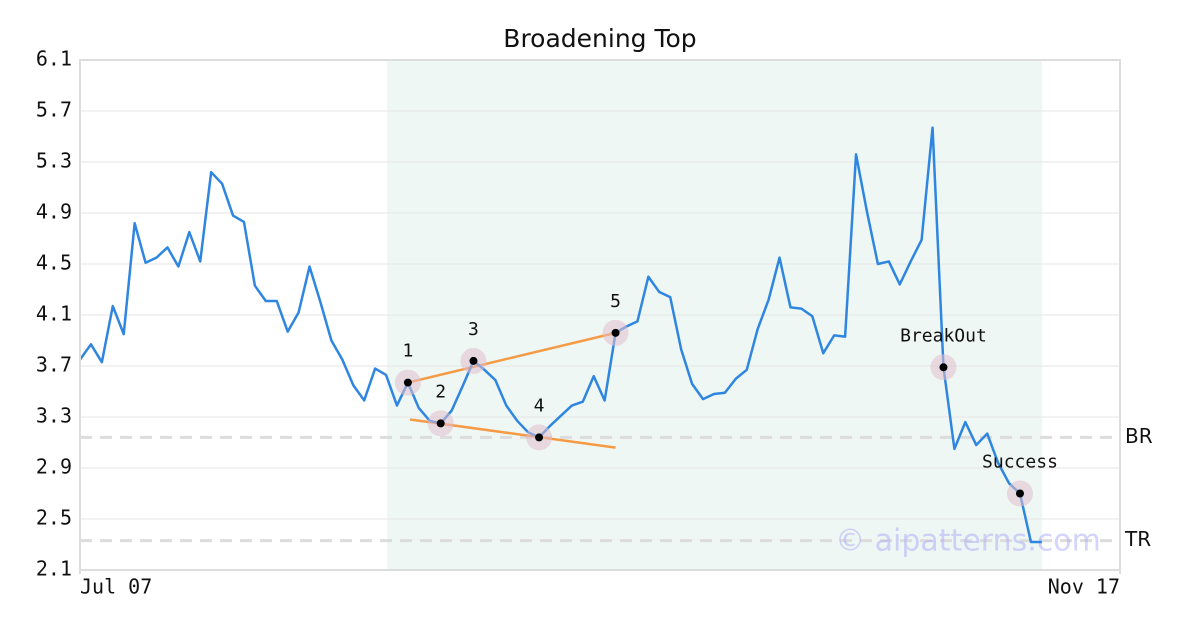 Image resolution: width=1200 pixels, height=634 pixels. I want to click on y-tick-label: 3.3, so click(54, 416).